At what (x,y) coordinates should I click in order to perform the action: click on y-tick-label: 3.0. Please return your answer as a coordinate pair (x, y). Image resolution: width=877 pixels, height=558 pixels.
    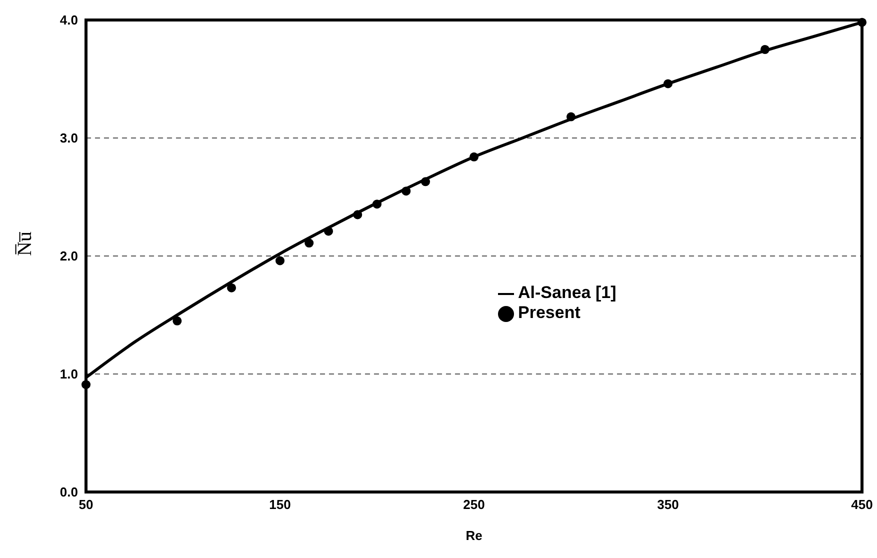
    Looking at the image, I should click on (69, 138).